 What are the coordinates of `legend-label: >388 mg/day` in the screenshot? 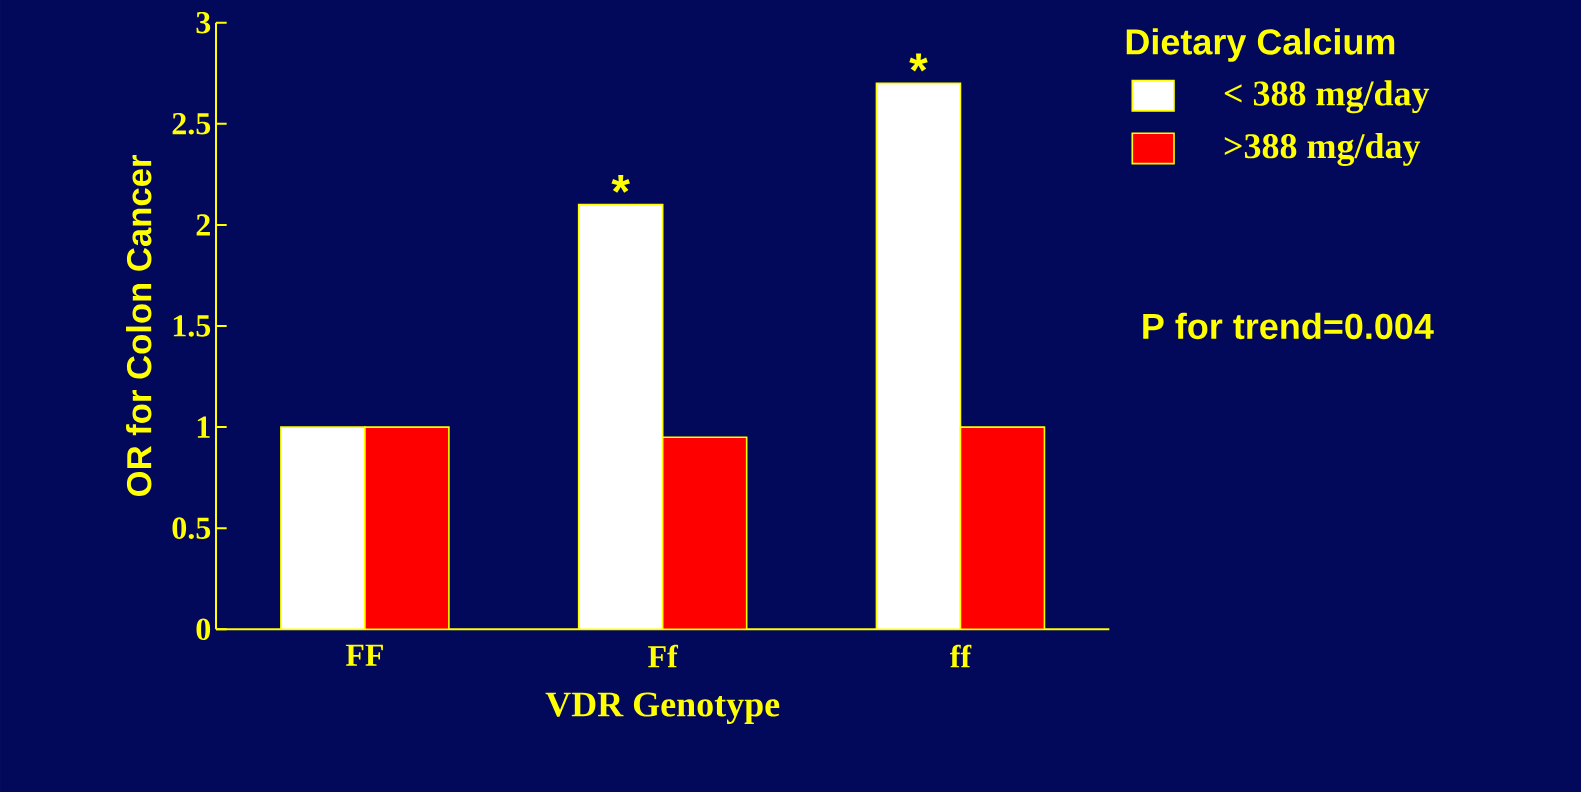 It's located at (1322, 149).